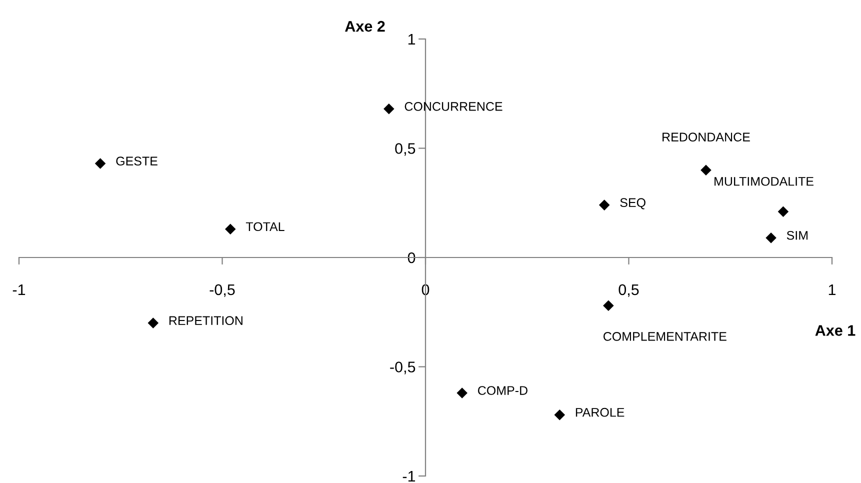 Image resolution: width=861 pixels, height=483 pixels. I want to click on y-axis-title: Axe 2, so click(365, 26).